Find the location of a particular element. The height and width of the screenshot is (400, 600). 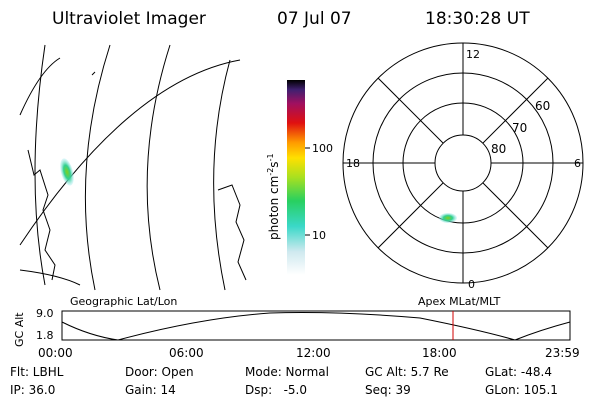

y-tick-label: 1.8 is located at coordinates (45, 335).